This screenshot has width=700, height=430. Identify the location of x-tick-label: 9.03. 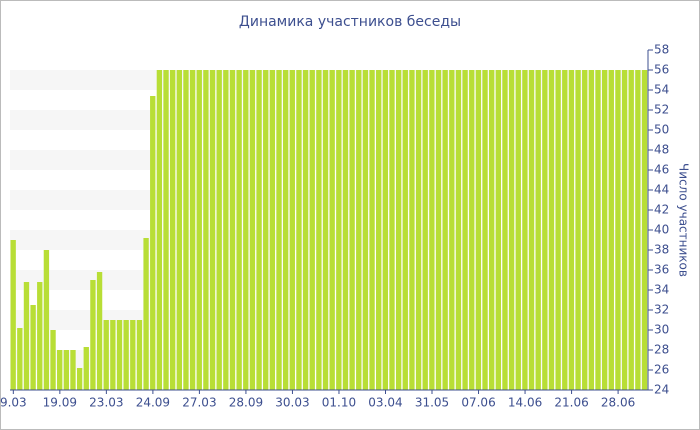
(13, 403).